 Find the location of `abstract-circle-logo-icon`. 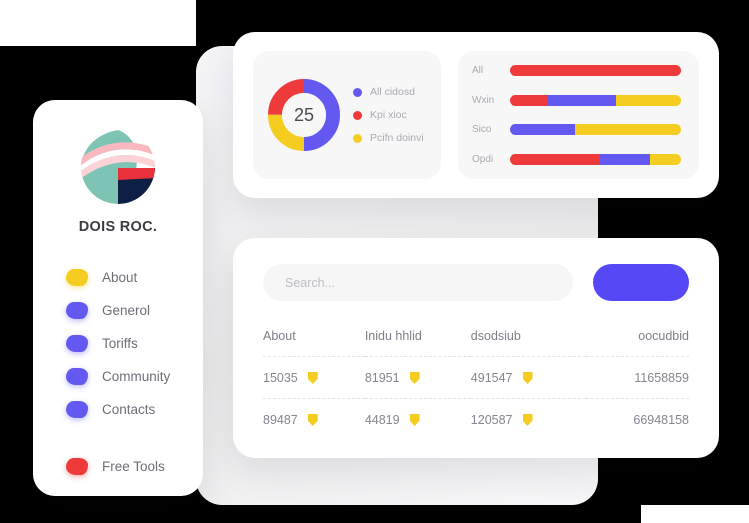

abstract-circle-logo-icon is located at coordinates (118, 167).